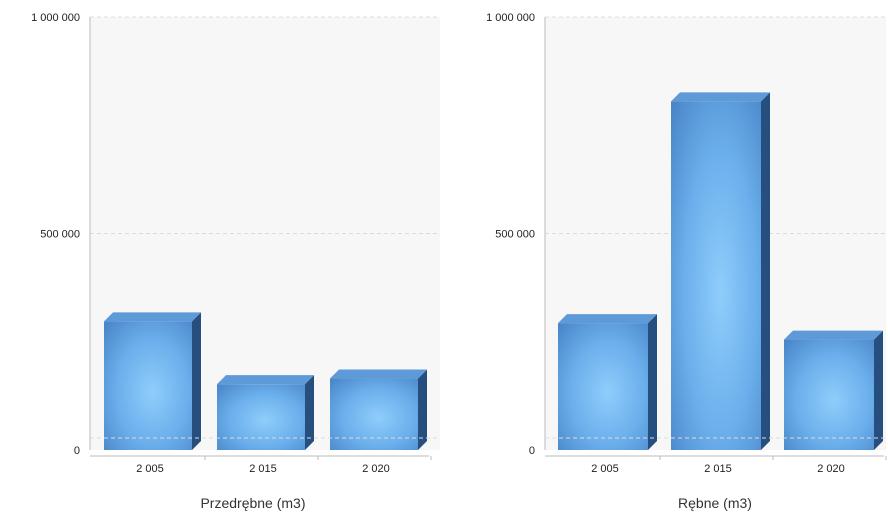  Describe the element at coordinates (715, 503) in the screenshot. I see `x-axis-title: Rębne (m3)` at that location.